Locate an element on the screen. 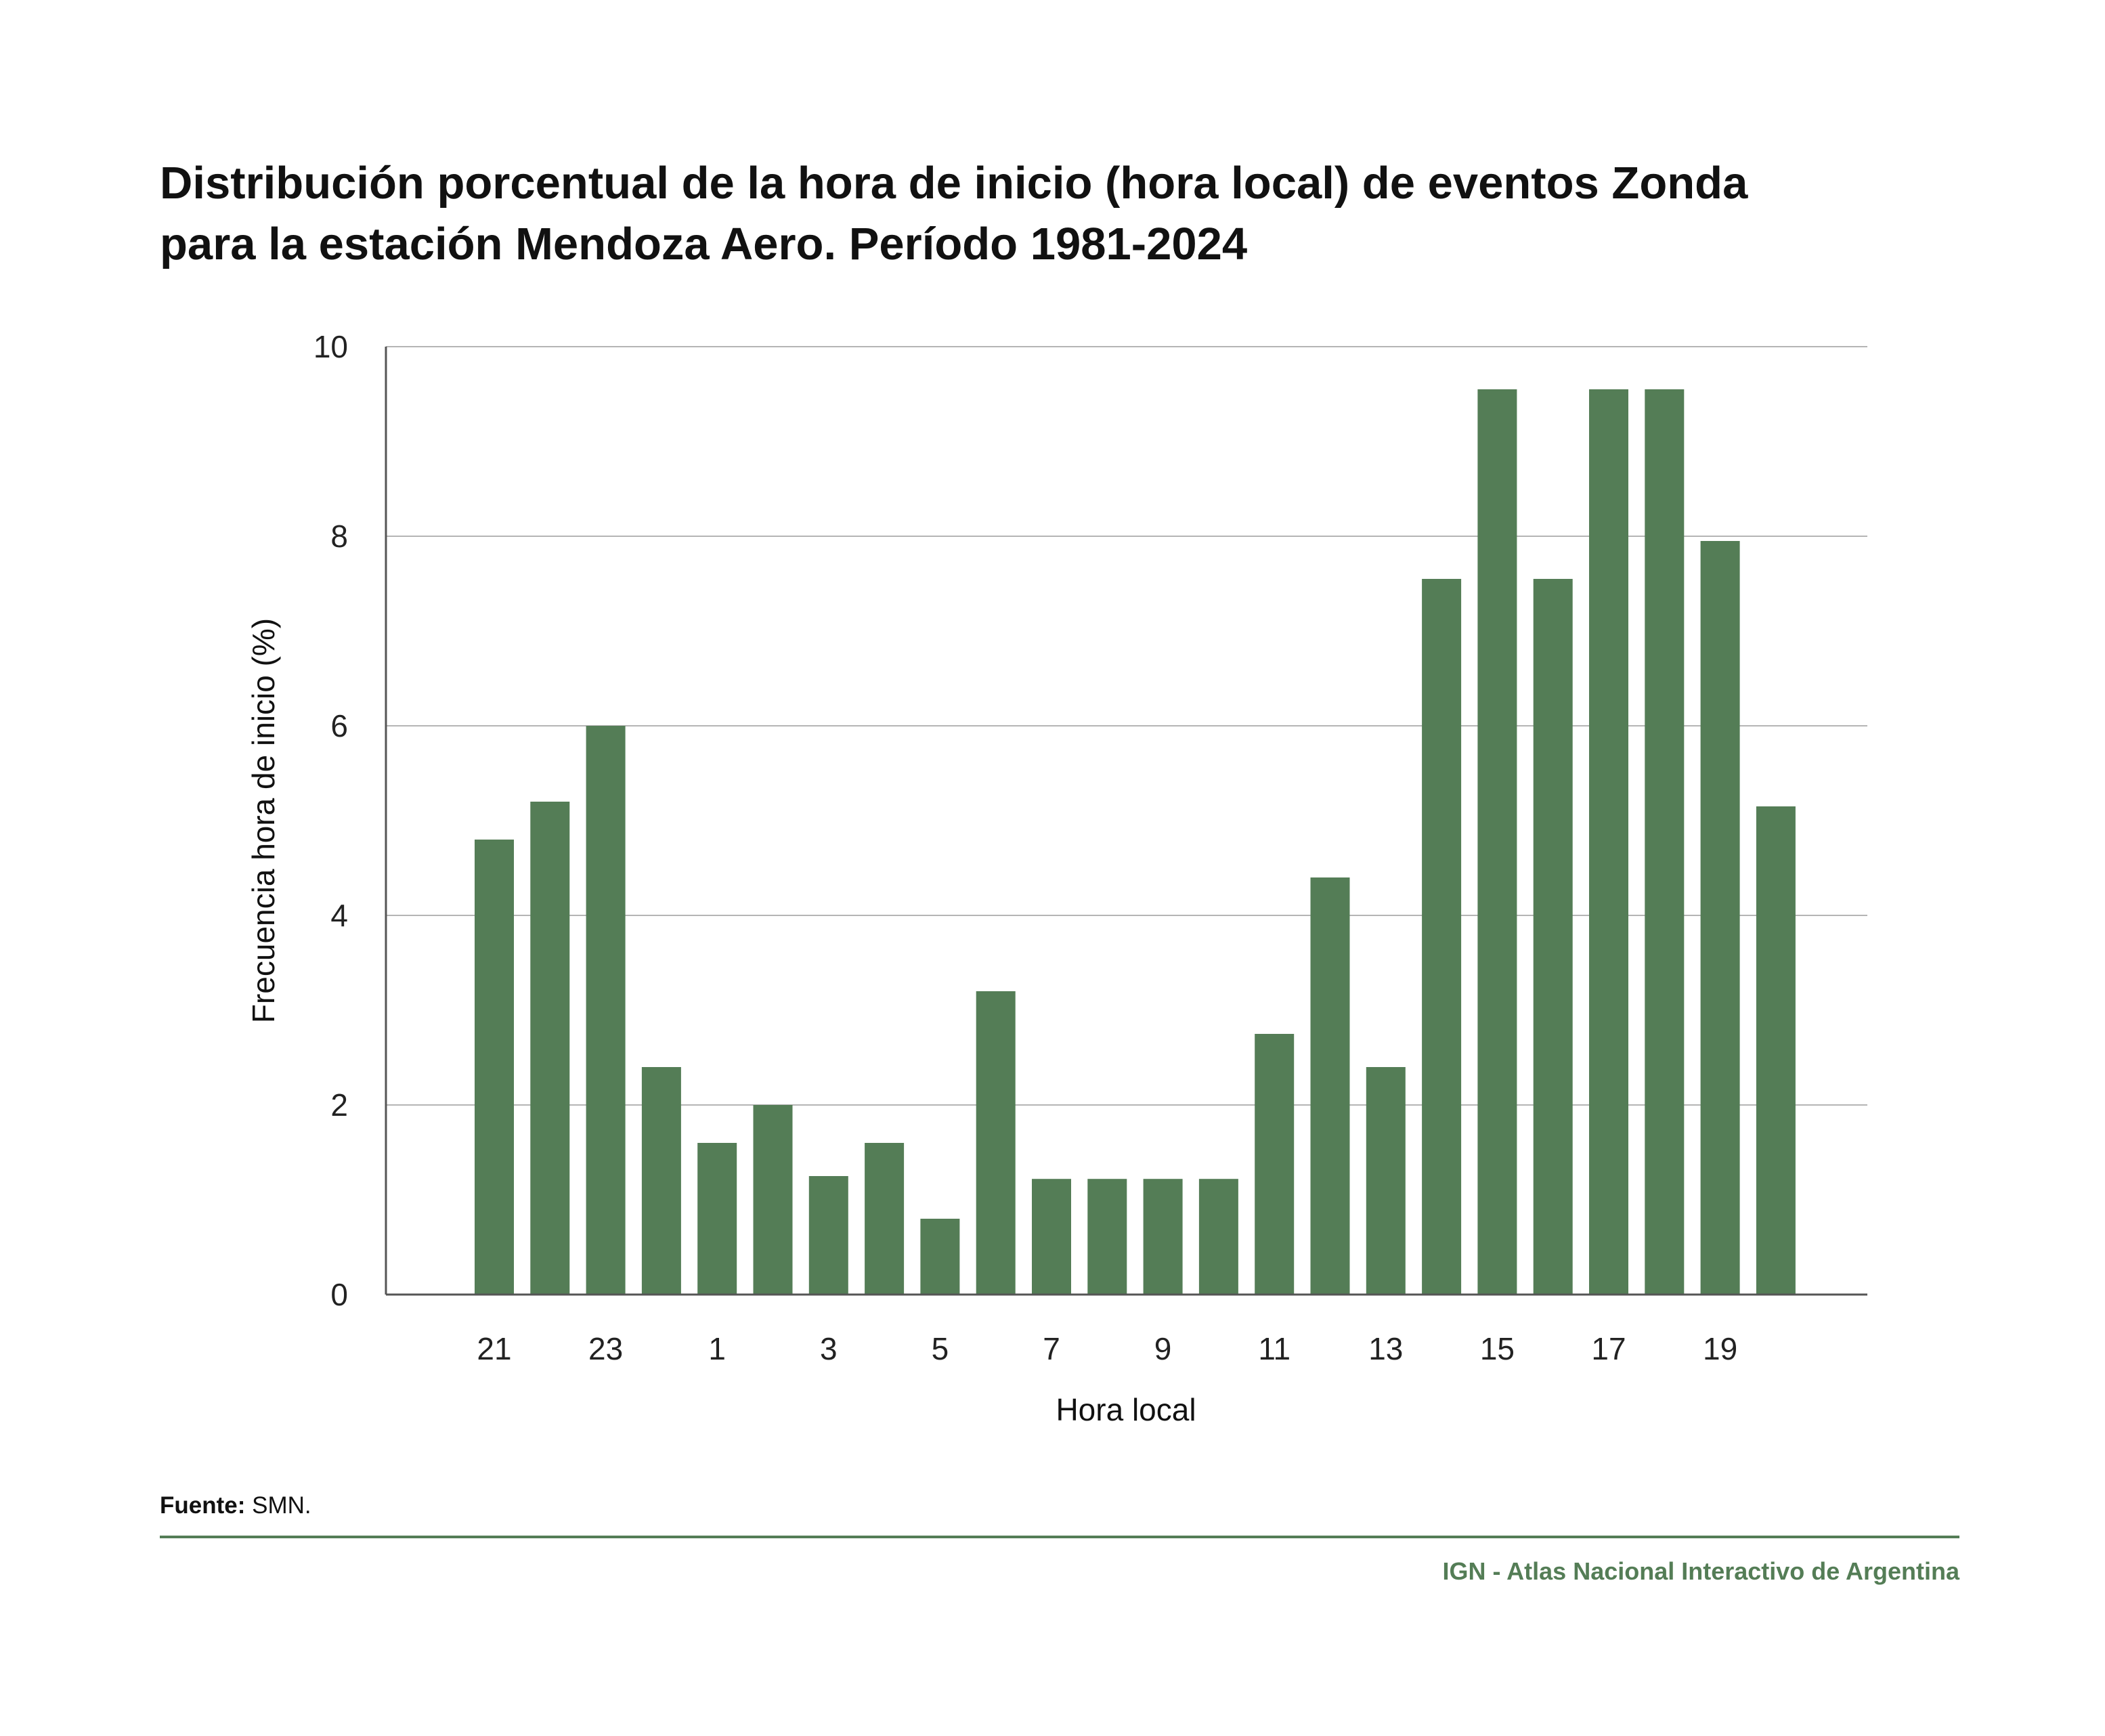 Image resolution: width=2105 pixels, height=1736 pixels. source-value: SMN. is located at coordinates (281, 1505).